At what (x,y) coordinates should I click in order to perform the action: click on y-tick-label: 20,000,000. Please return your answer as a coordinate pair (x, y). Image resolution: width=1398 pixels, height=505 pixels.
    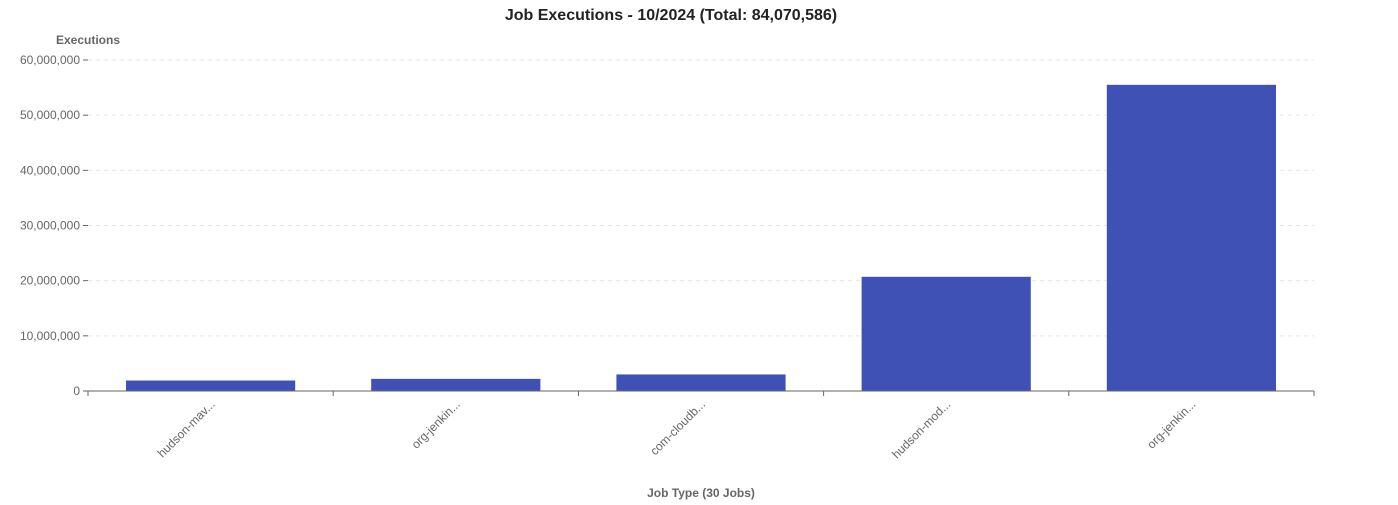
    Looking at the image, I should click on (50, 281).